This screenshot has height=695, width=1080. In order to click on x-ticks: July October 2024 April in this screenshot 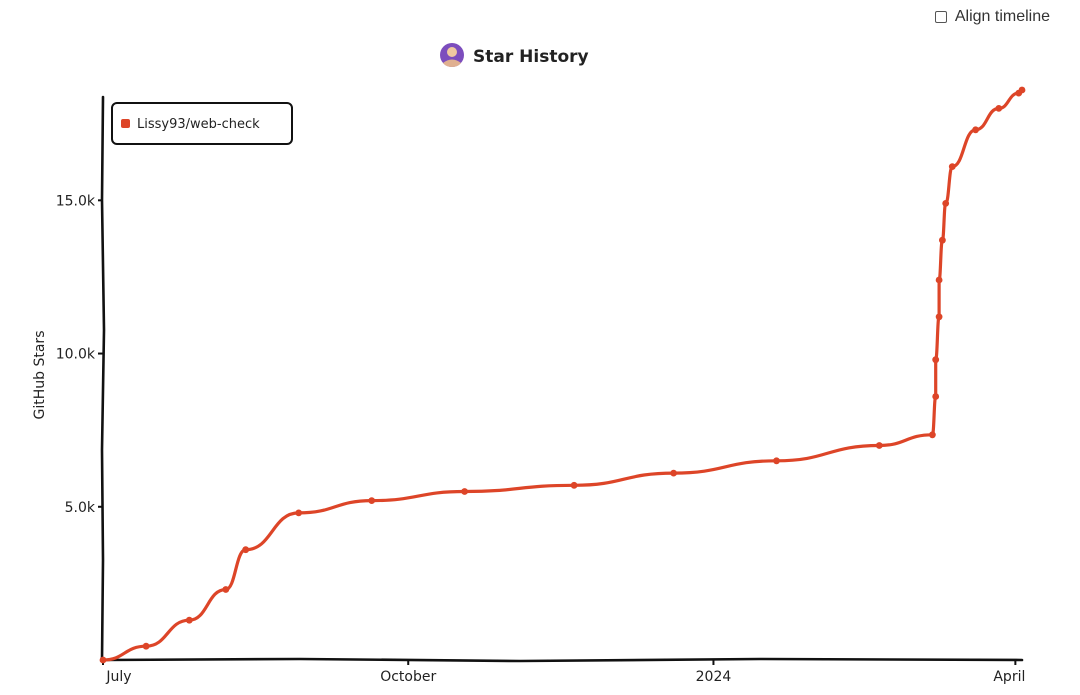, I will do `click(563, 672)`.